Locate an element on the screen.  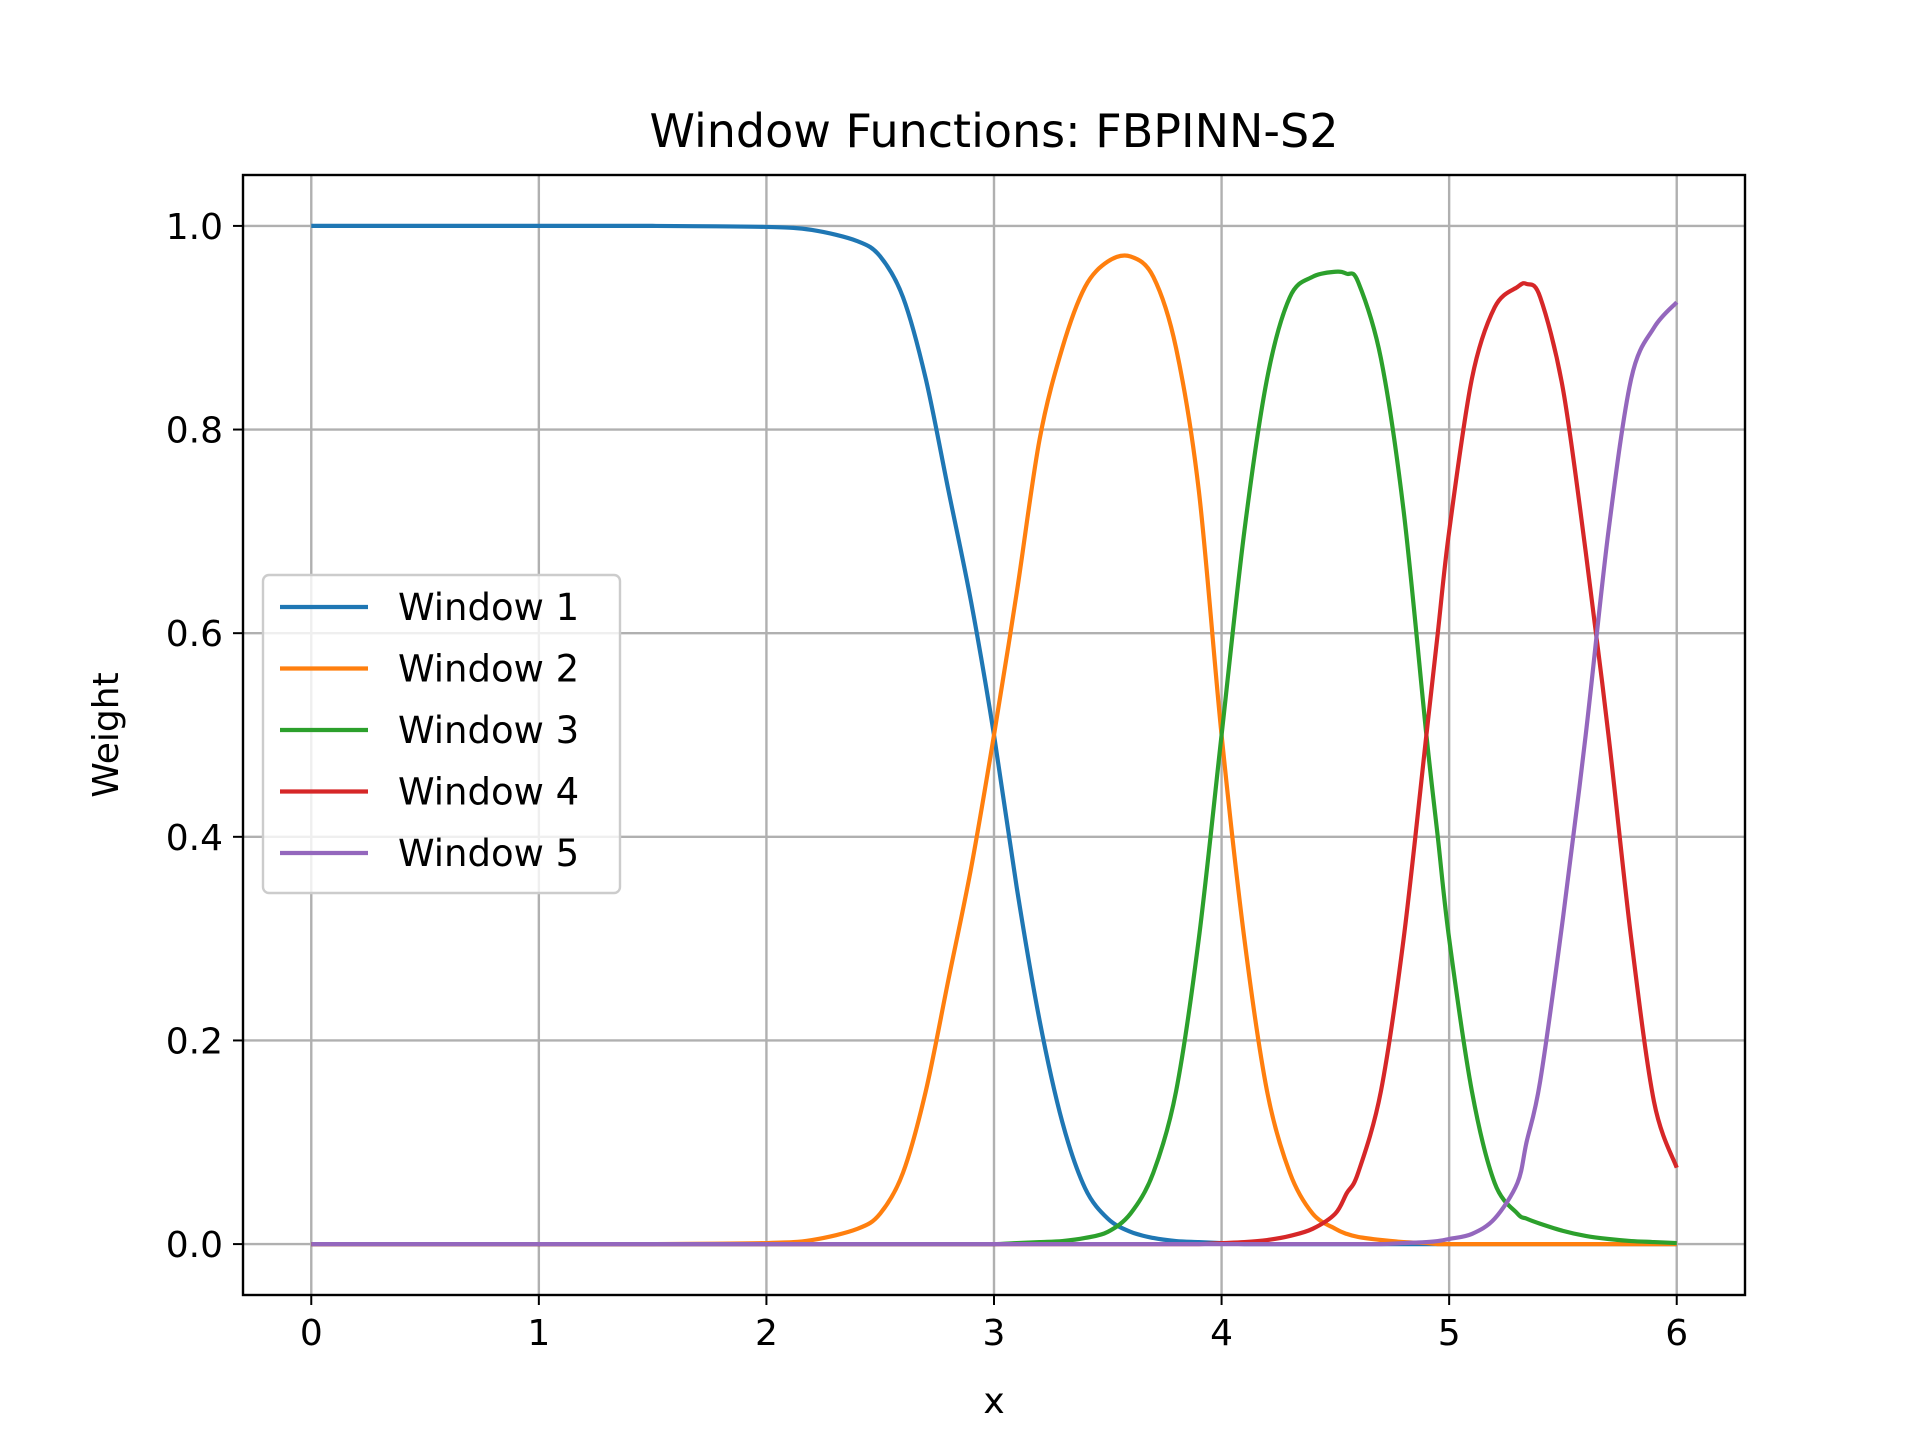
legend-label-window-5: Window 5 is located at coordinates (488, 853).